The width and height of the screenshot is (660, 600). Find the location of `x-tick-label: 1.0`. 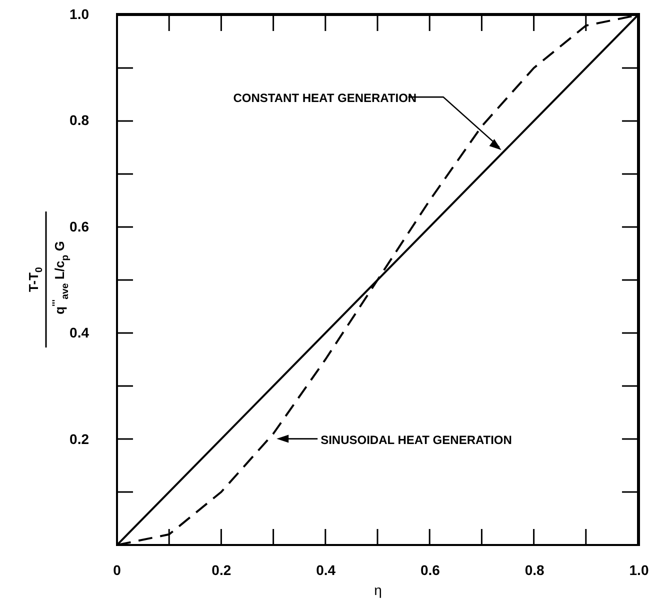

x-tick-label: 1.0 is located at coordinates (639, 570).